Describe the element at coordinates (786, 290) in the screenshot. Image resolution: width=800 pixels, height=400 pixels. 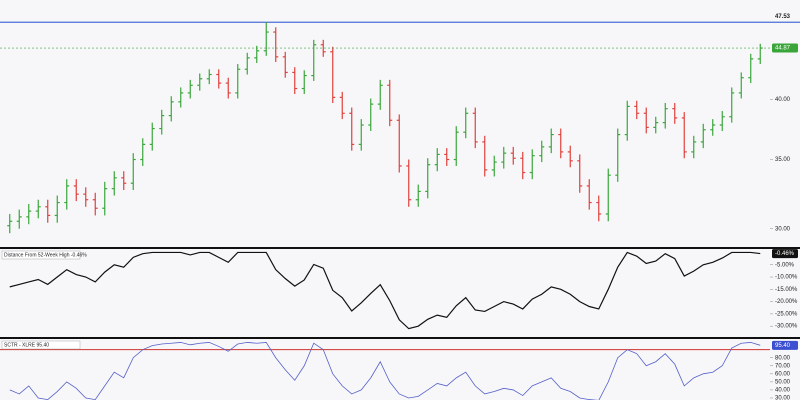
I see `y-tick-label: -15.00%` at that location.